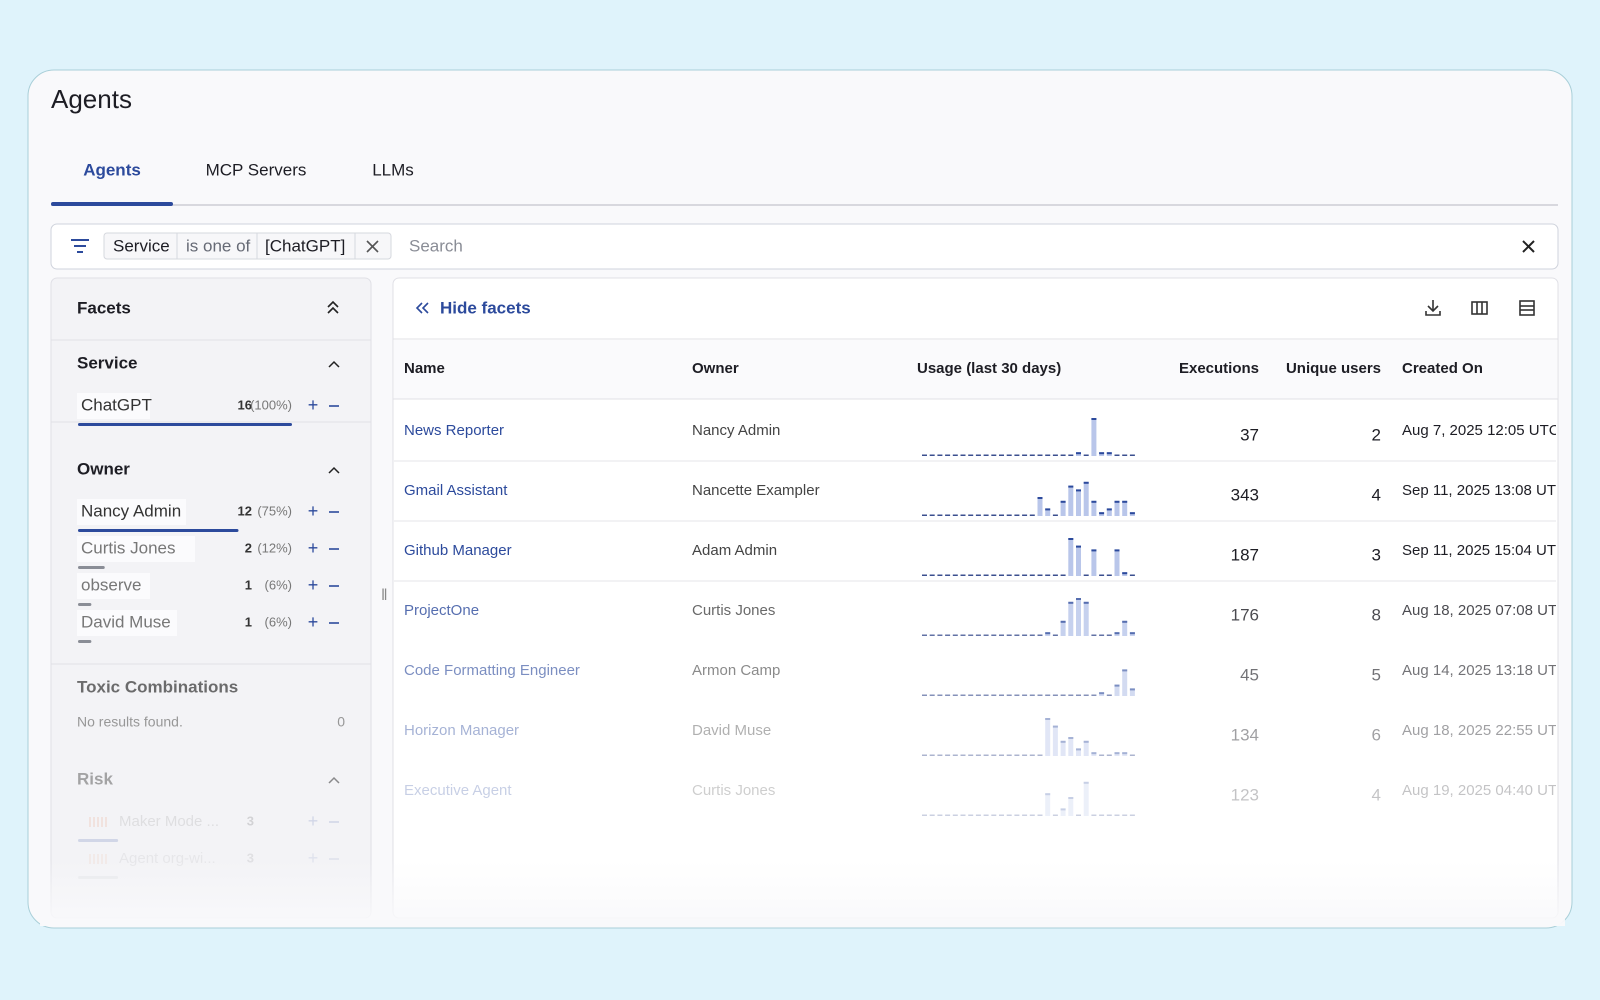 This screenshot has width=1600, height=1000. Describe the element at coordinates (128, 547) in the screenshot. I see `facet-label: Curtis Jones` at that location.